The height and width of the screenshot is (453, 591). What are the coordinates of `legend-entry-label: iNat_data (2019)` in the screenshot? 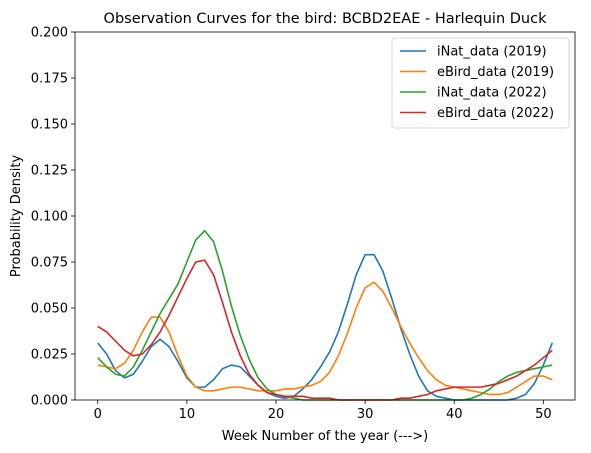 It's located at (492, 52).